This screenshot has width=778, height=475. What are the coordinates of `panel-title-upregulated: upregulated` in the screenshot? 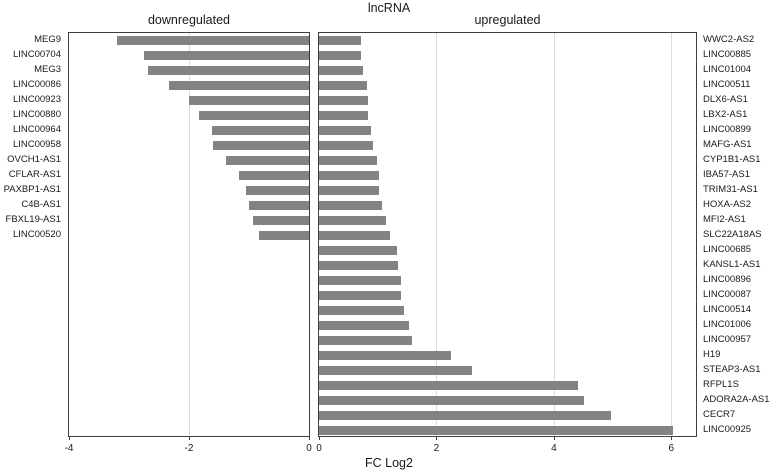 It's located at (507, 20).